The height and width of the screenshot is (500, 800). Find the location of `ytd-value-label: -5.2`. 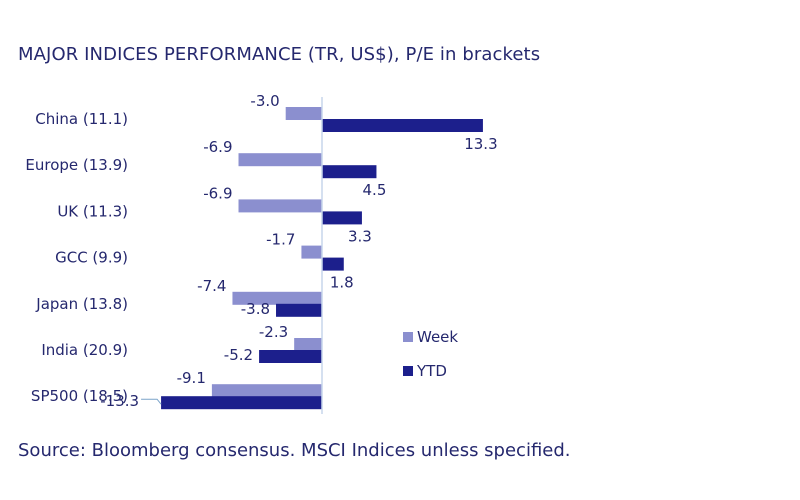

ytd-value-label: -5.2 is located at coordinates (238, 355).